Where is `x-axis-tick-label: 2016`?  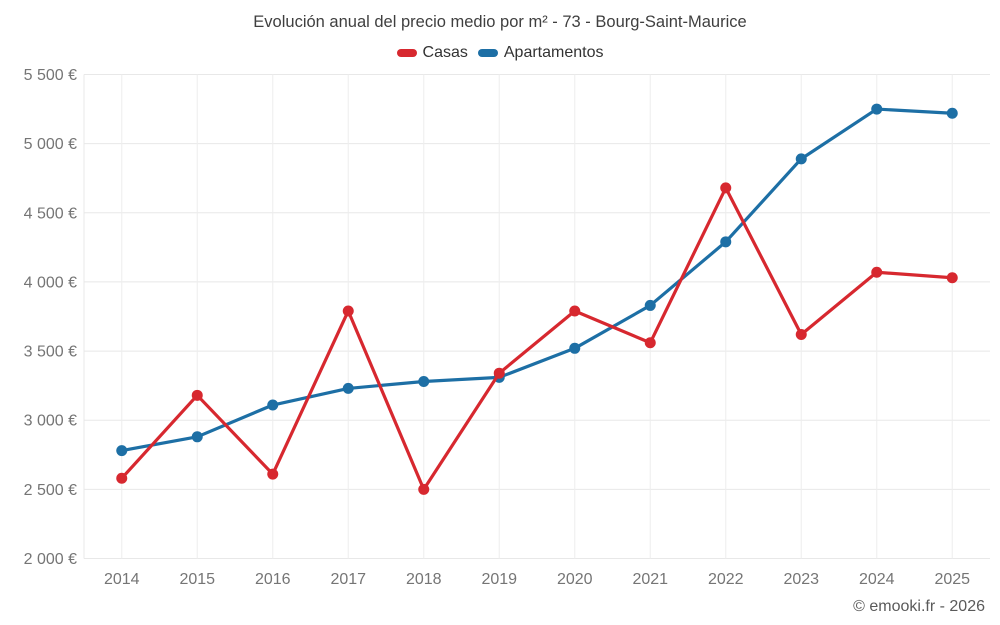 x-axis-tick-label: 2016 is located at coordinates (273, 579).